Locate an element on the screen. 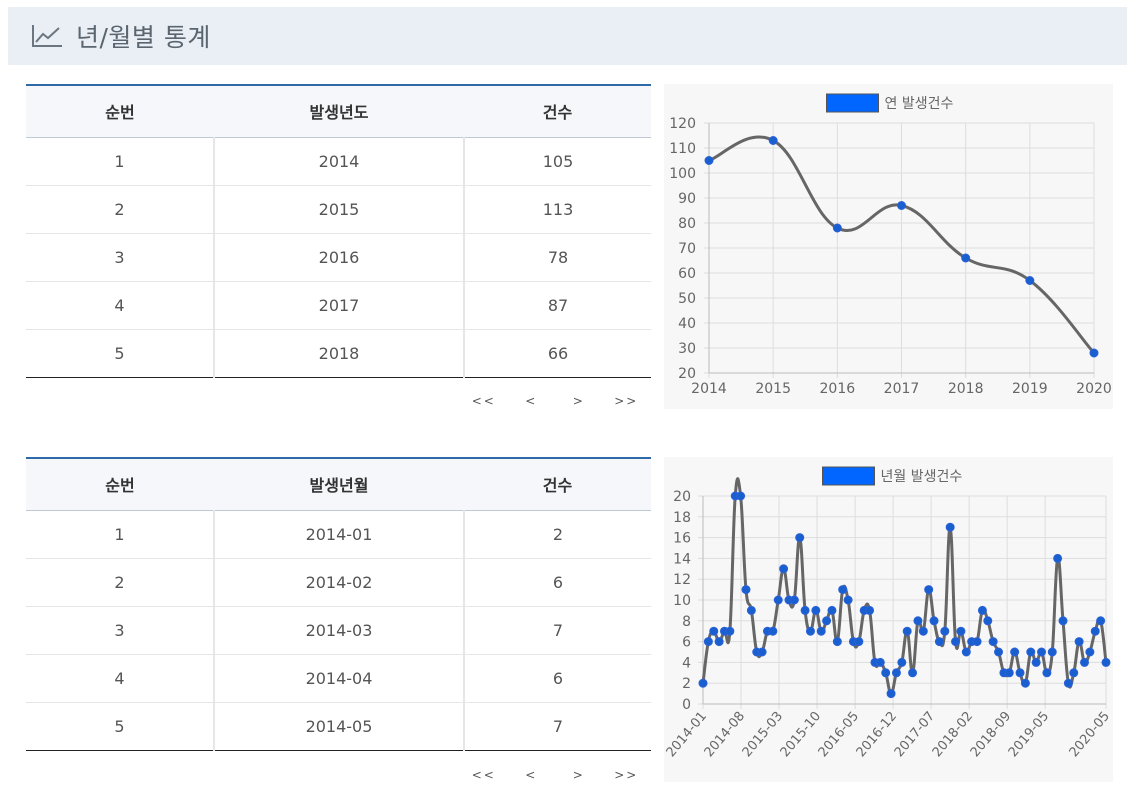 This screenshot has width=1127, height=792. cell-year: 2016 is located at coordinates (339, 257).